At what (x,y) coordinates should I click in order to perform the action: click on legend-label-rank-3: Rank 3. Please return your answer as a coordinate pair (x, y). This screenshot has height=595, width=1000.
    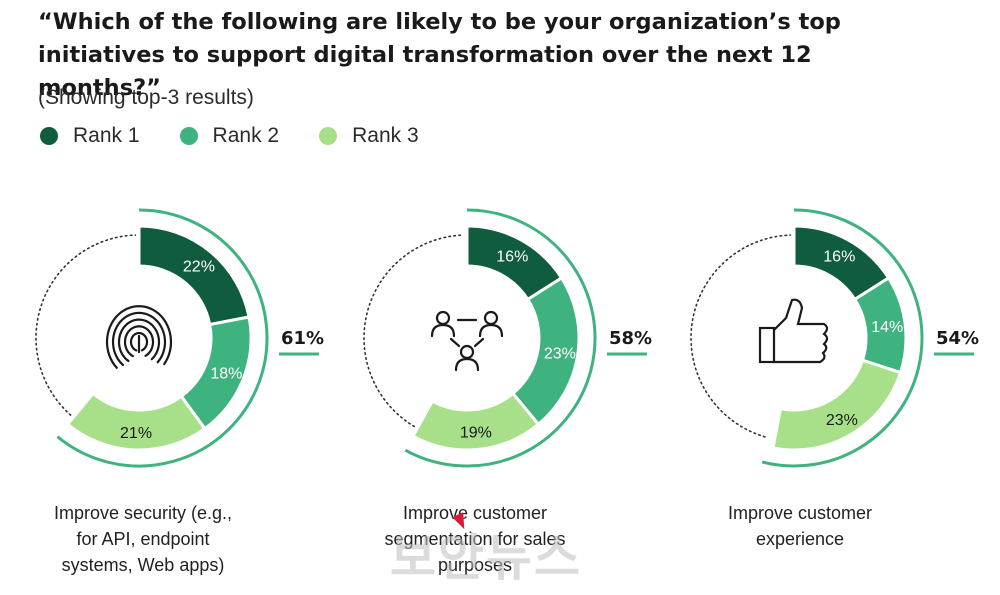
    Looking at the image, I should click on (385, 135).